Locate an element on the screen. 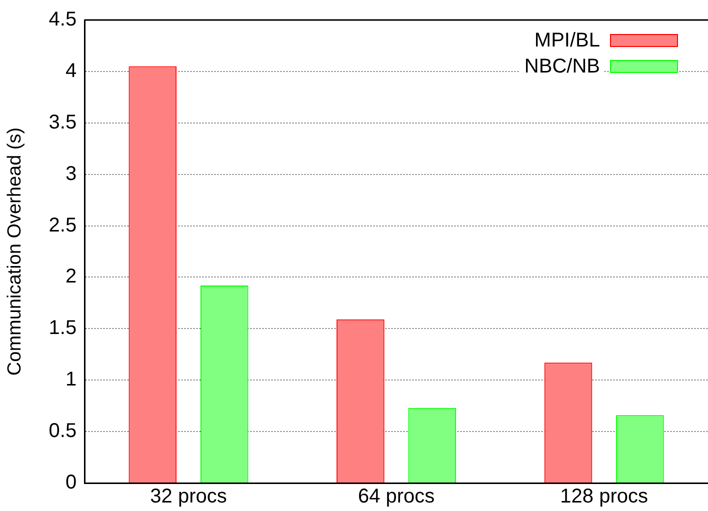 The height and width of the screenshot is (511, 708). y-axis-title: Communication Overhead (s) is located at coordinates (15, 251).